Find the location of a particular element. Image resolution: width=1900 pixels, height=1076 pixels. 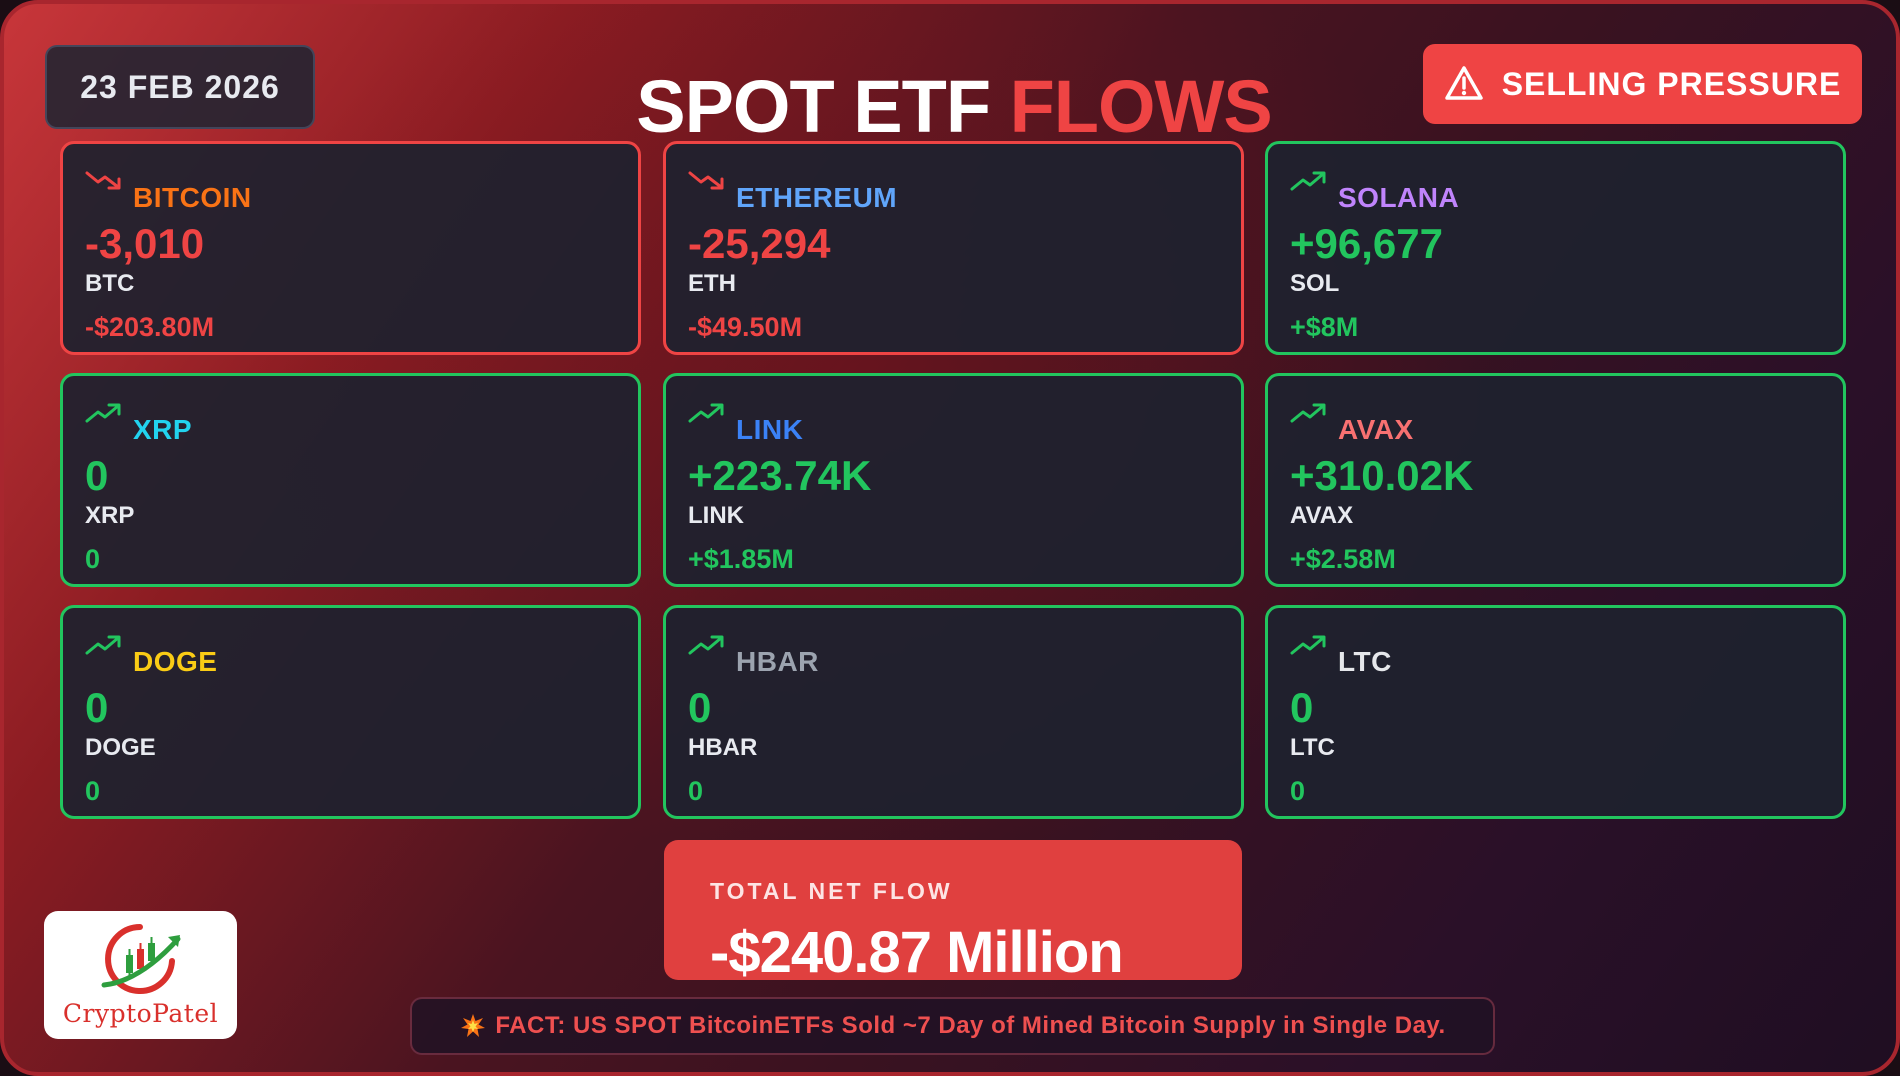

coin-usd-flow: +$1.85M is located at coordinates (741, 559).